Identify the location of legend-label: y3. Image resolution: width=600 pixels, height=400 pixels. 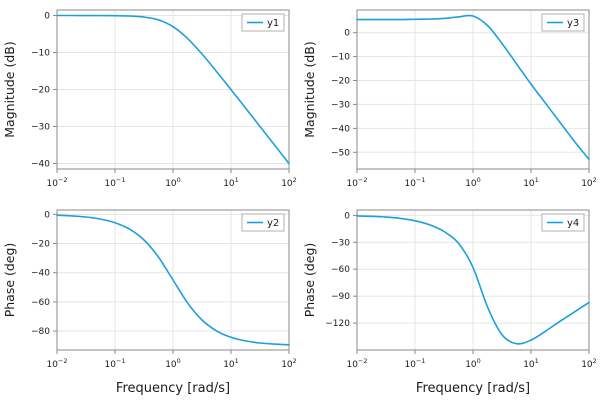
(573, 23).